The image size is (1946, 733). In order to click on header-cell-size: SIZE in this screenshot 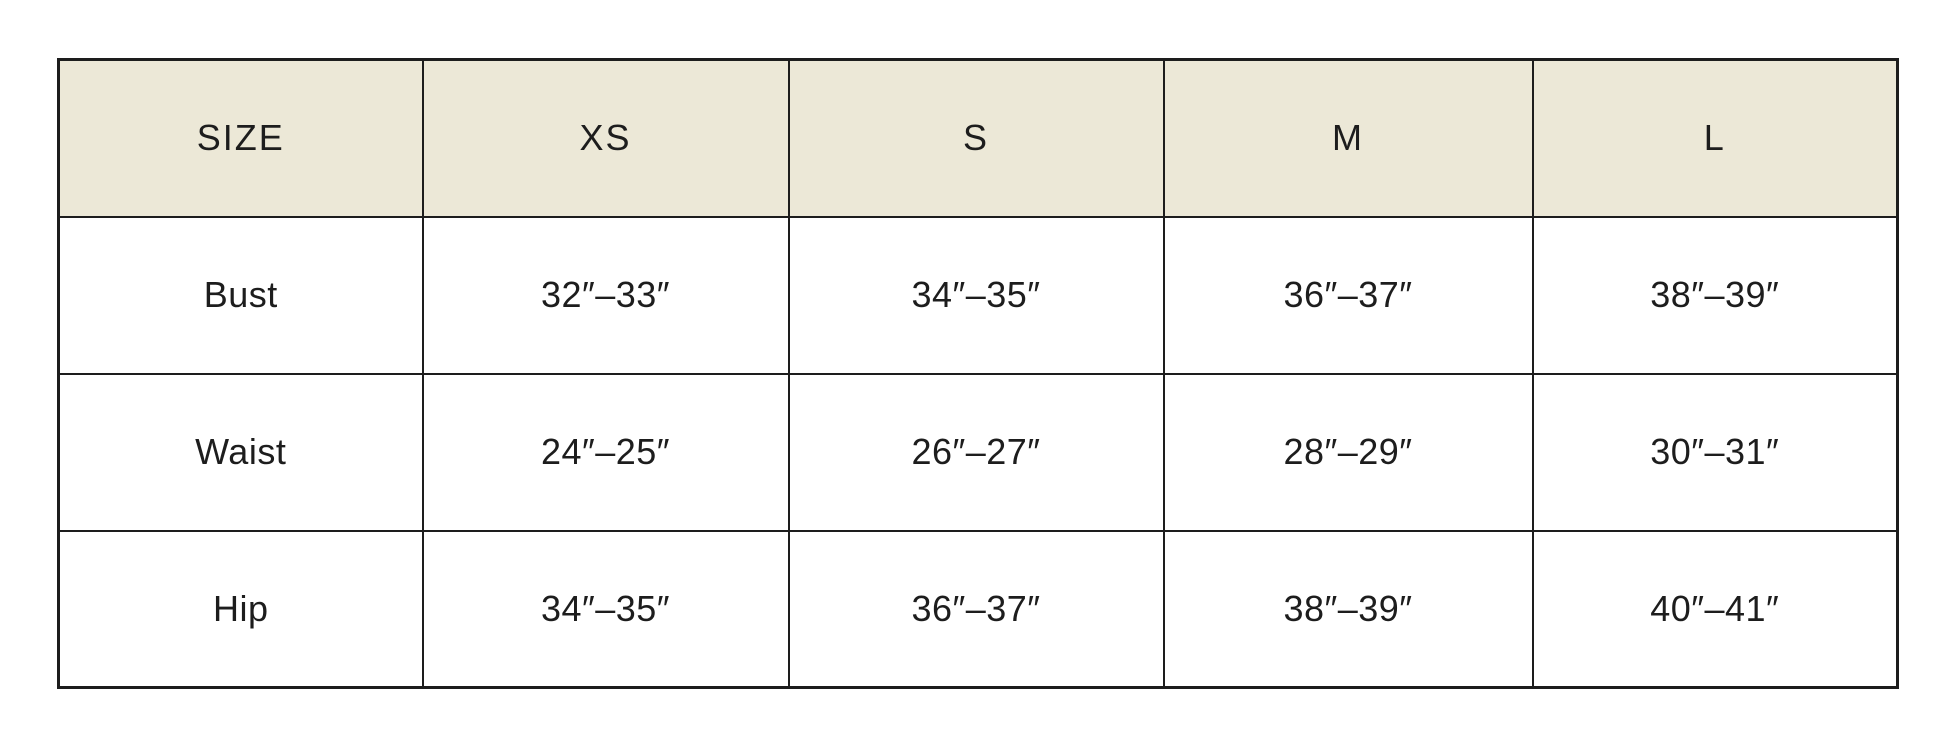, I will do `click(240, 138)`.